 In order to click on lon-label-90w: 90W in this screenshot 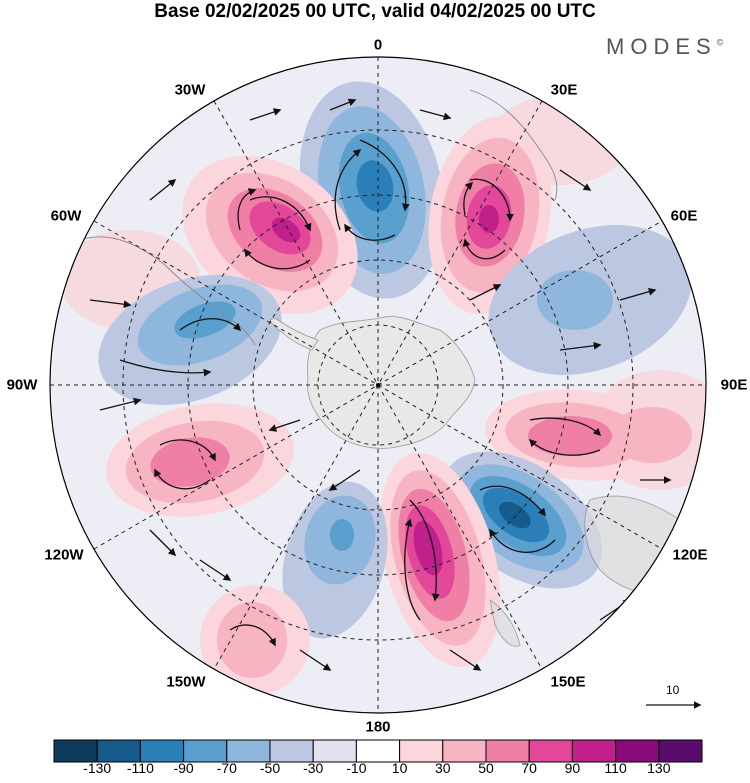, I will do `click(22, 385)`.